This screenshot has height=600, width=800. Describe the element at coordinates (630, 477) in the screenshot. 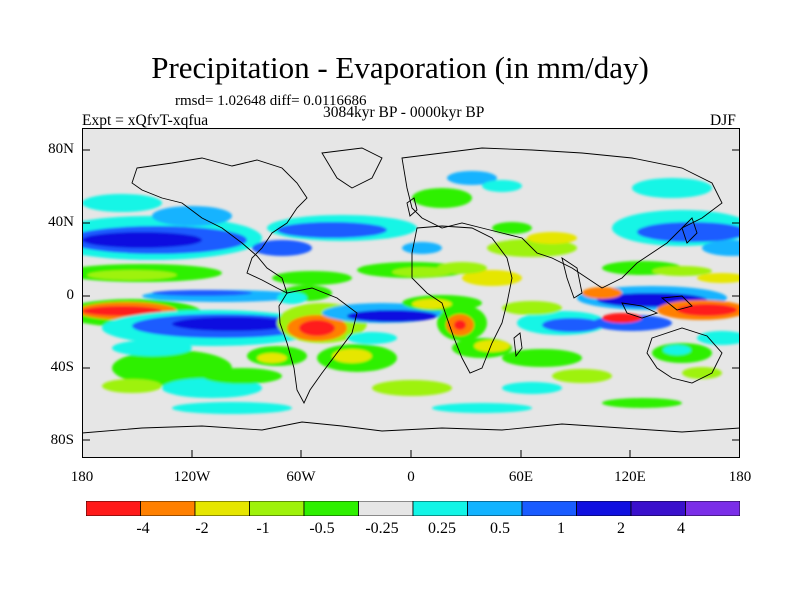

I see `x-label-120e: 120E` at that location.